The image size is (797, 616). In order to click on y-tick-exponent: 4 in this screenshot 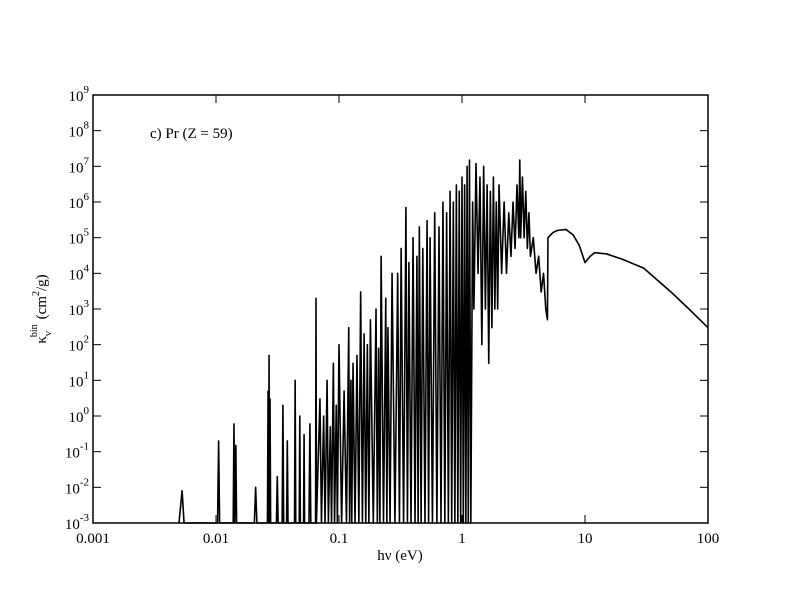, I will do `click(87, 268)`.